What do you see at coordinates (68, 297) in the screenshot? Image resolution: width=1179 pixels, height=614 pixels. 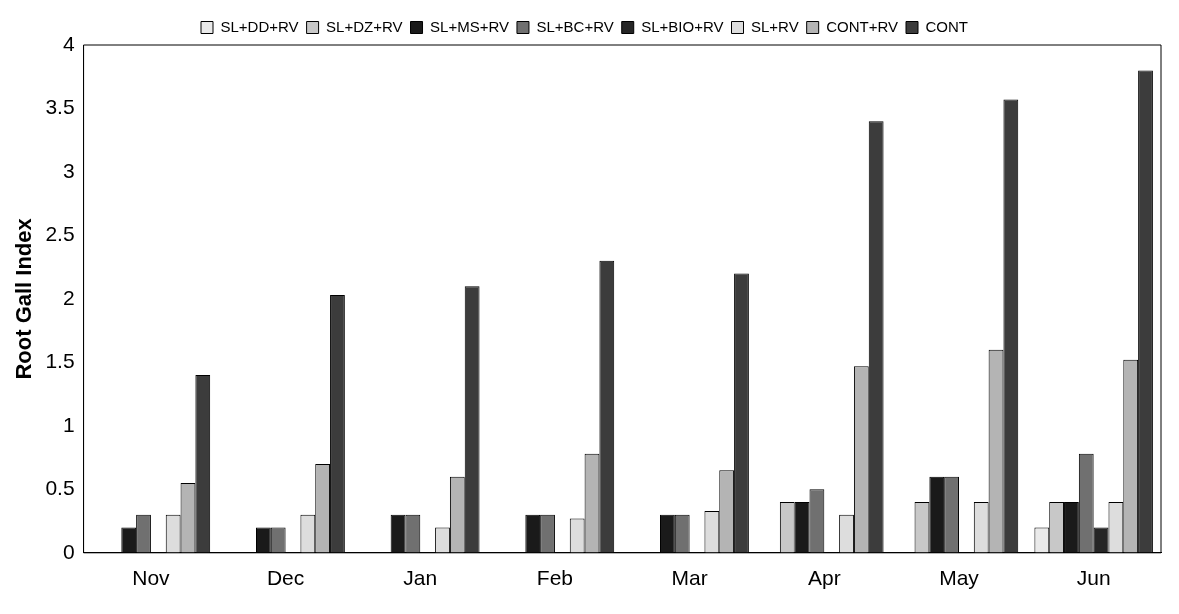 I see `y-tick-label: 2` at bounding box center [68, 297].